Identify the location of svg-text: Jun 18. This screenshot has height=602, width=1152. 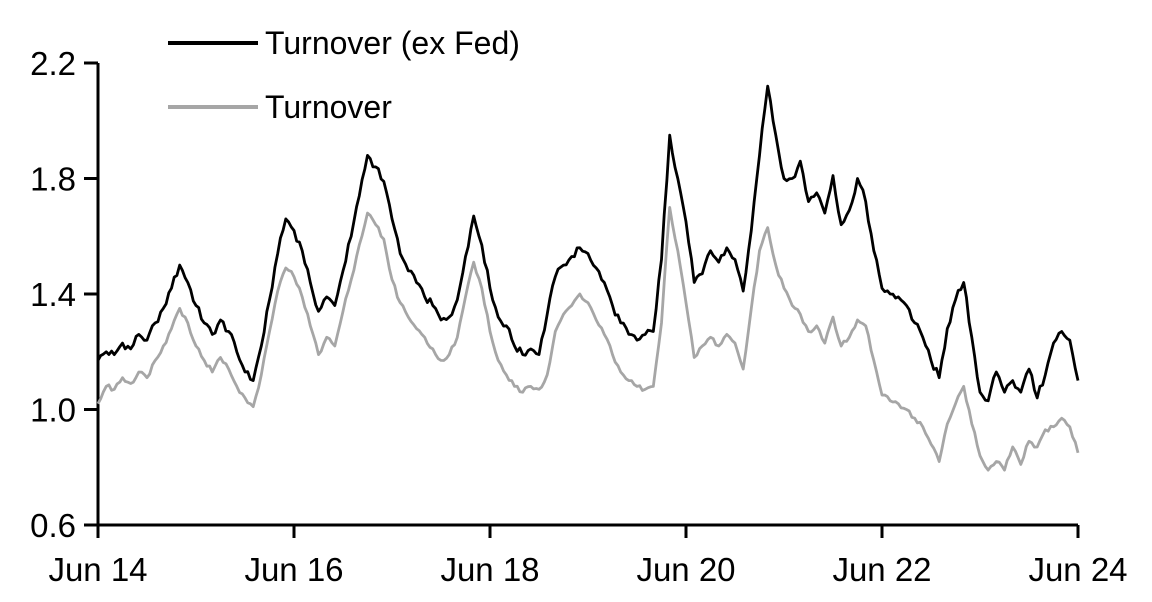
(489, 569).